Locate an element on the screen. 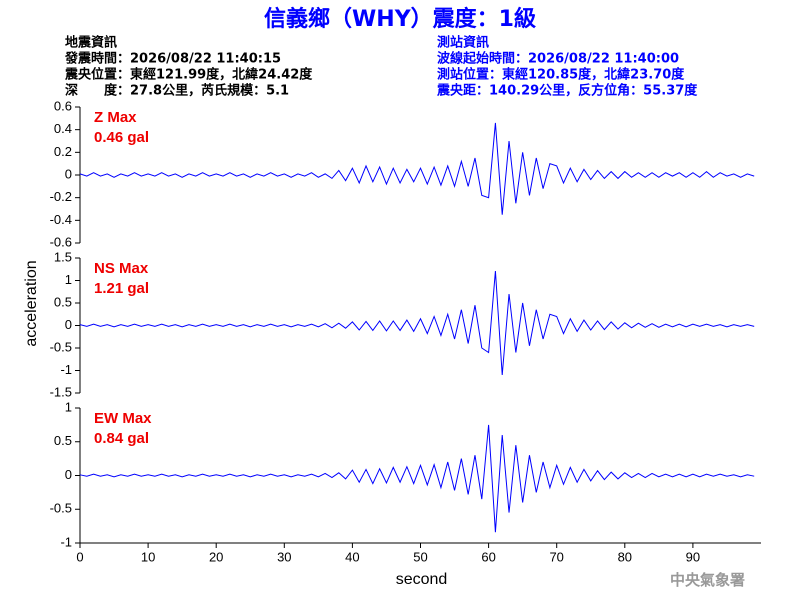 This screenshot has height=600, width=800. info-line: 震央位置：東經121.99度，北緯24.42度 is located at coordinates (188, 75).